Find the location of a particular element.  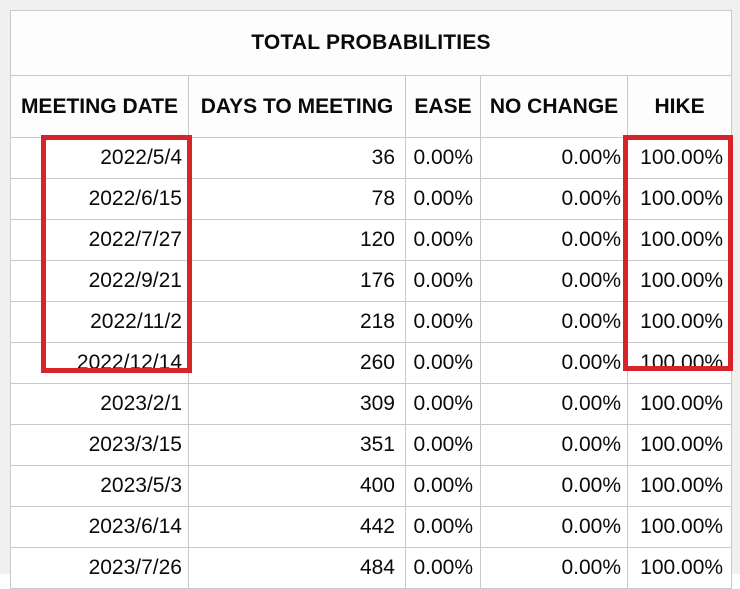

column-header-hike: HIKE is located at coordinates (679, 106).